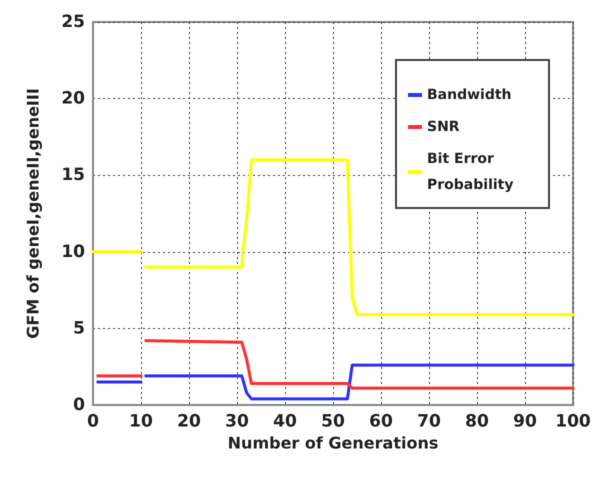  I want to click on y-tick-label: 15, so click(73, 175).